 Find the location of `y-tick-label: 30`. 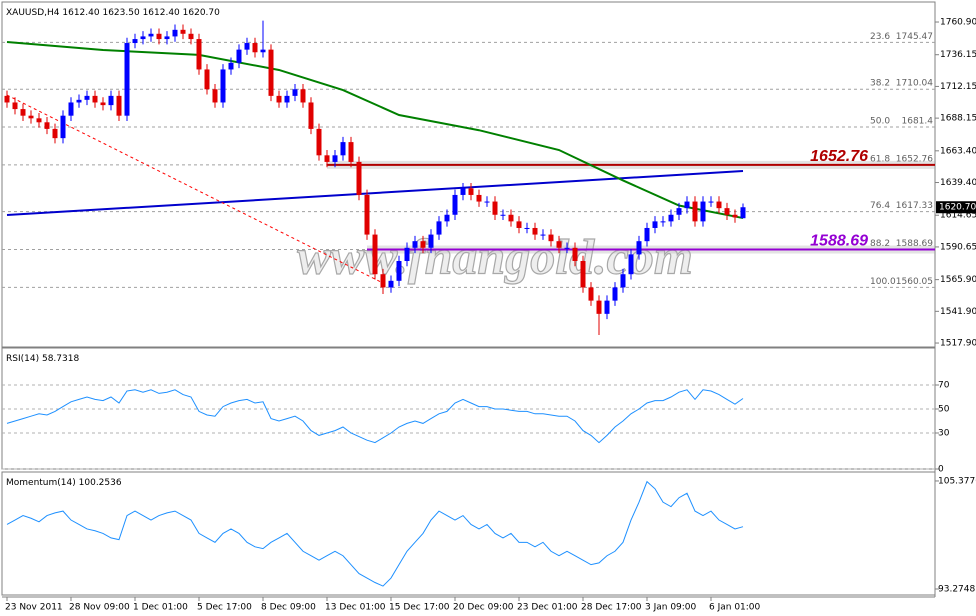

y-tick-label: 30 is located at coordinates (944, 434).